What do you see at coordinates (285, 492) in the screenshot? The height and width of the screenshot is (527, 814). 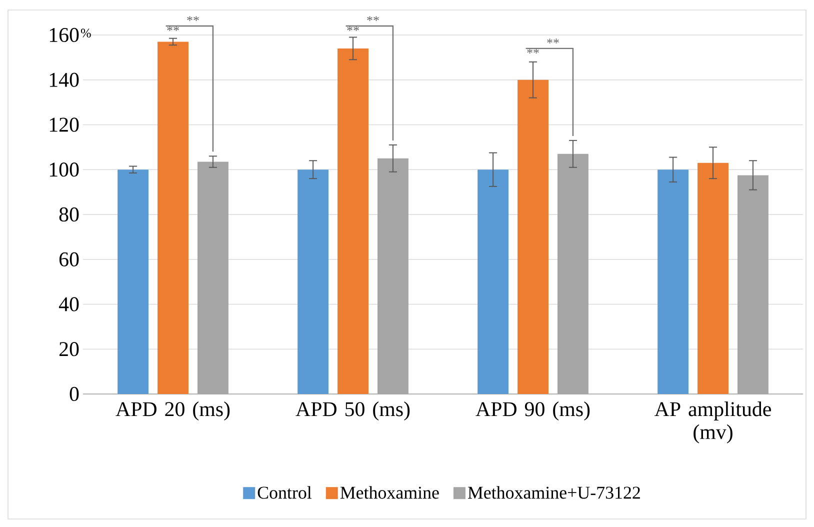 I see `legend-label: Control` at bounding box center [285, 492].